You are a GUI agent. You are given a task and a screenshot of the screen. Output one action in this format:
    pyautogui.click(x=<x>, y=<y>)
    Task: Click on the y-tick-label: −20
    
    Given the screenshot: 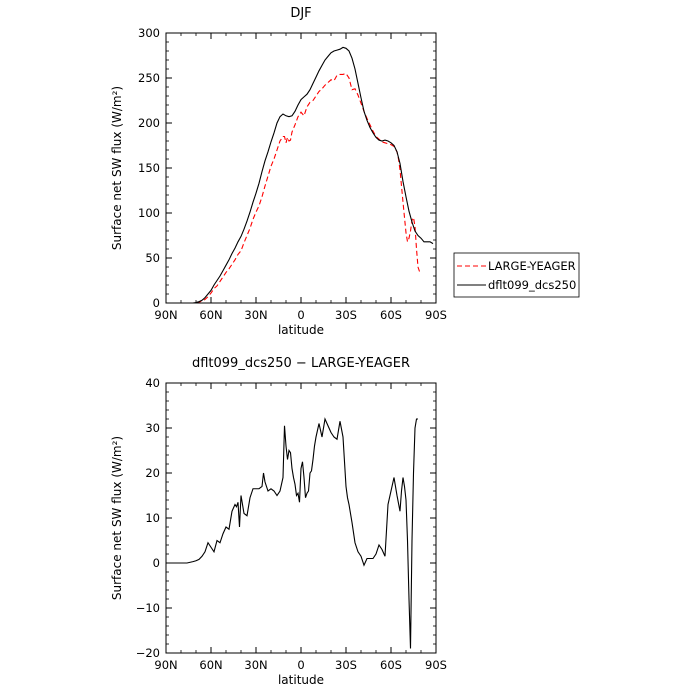 What is the action you would take?
    pyautogui.click(x=148, y=653)
    